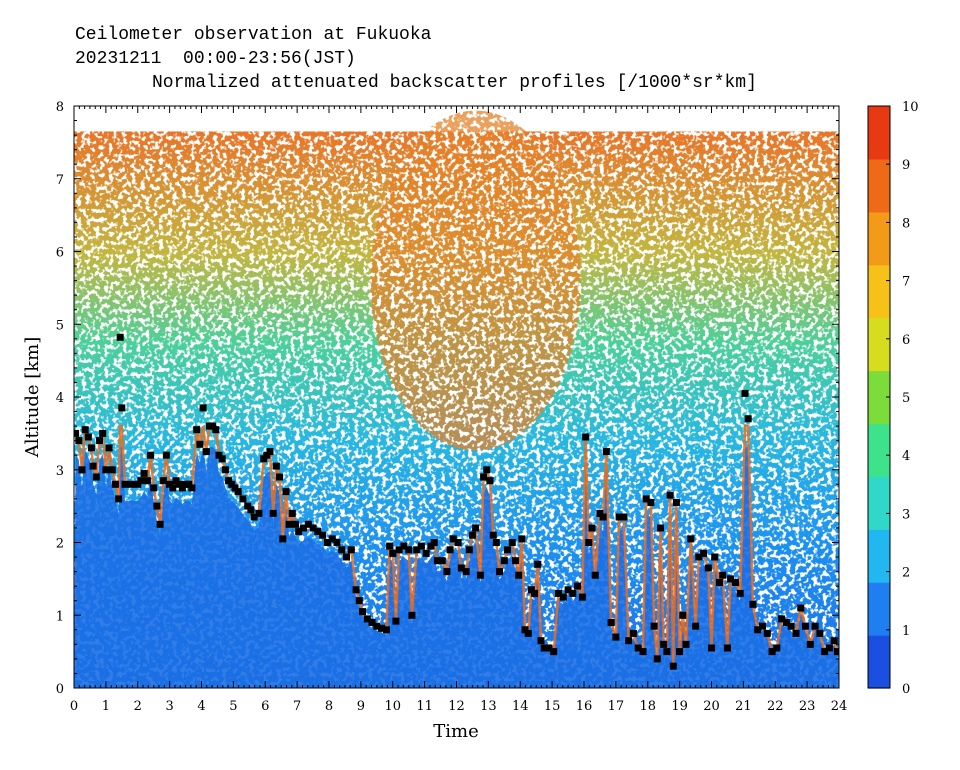 This screenshot has width=960, height=770. I want to click on x-tick-label: 21, so click(743, 706).